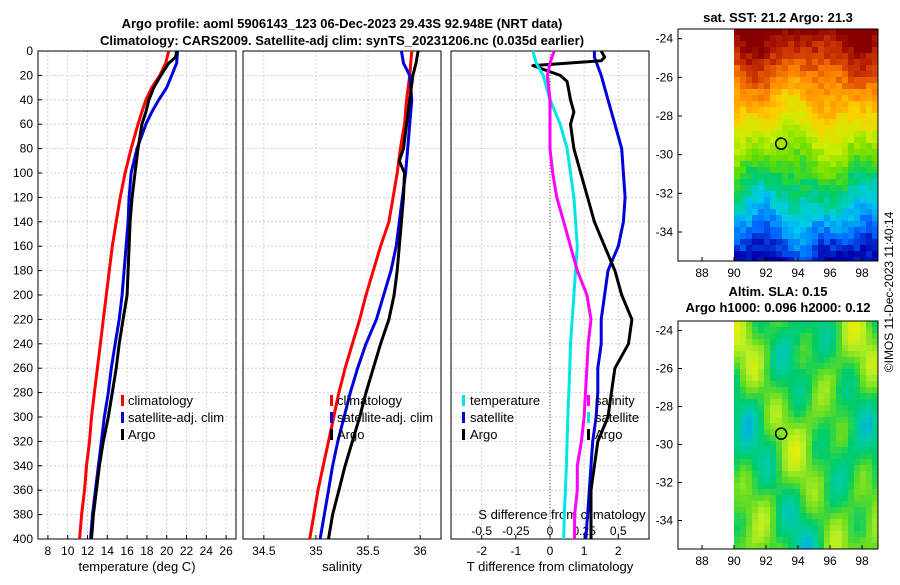  What do you see at coordinates (767, 154) in the screenshot?
I see `sst-map: 88 90 92 94 96 98-24-26-28-30-32-34` at bounding box center [767, 154].